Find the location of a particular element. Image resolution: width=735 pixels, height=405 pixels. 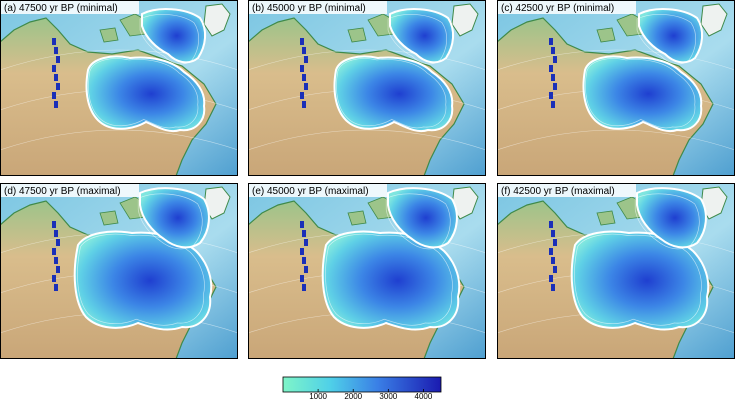

map-panel: (b) 45000 yr BP (minimal) is located at coordinates (367, 88).